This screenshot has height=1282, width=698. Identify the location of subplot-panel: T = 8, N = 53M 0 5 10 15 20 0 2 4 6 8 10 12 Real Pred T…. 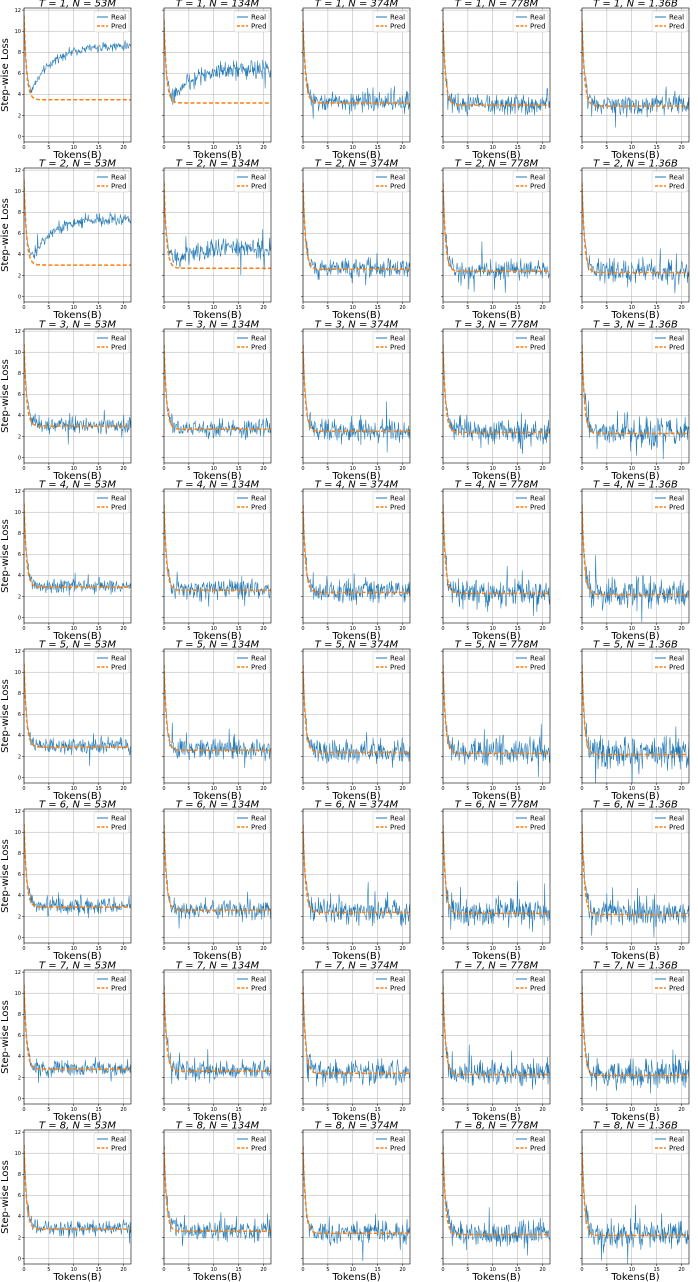
(70, 1201).